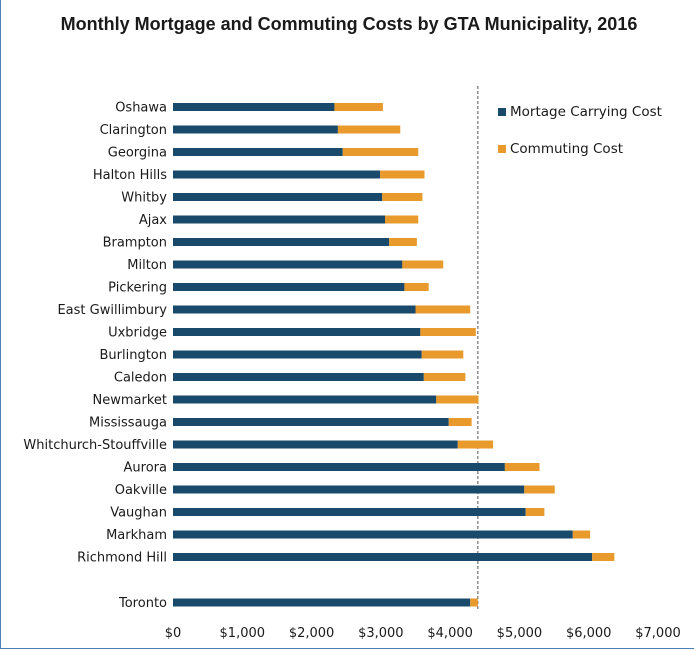  What do you see at coordinates (141, 108) in the screenshot?
I see `category-label: Oshawa` at bounding box center [141, 108].